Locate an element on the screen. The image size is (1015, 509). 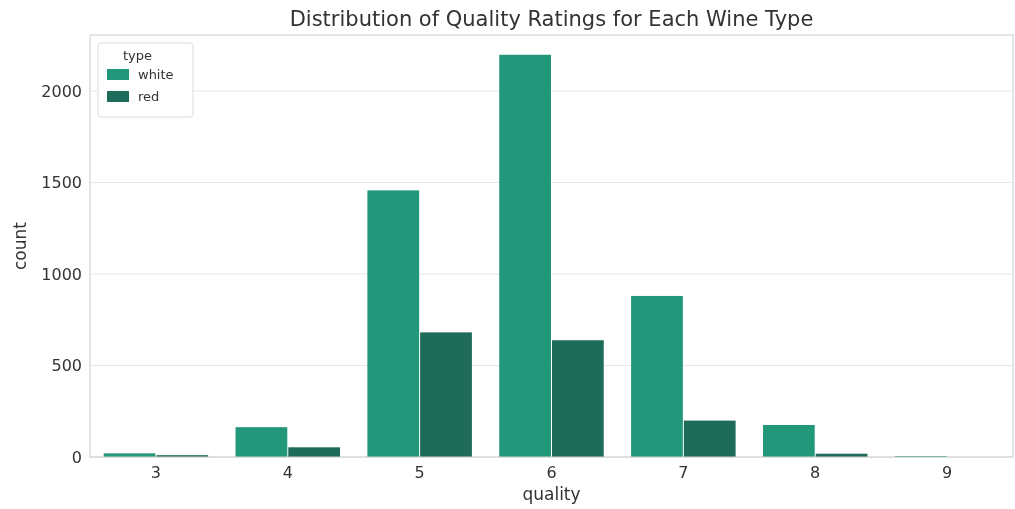
x-tick-label: 3 is located at coordinates (156, 473).